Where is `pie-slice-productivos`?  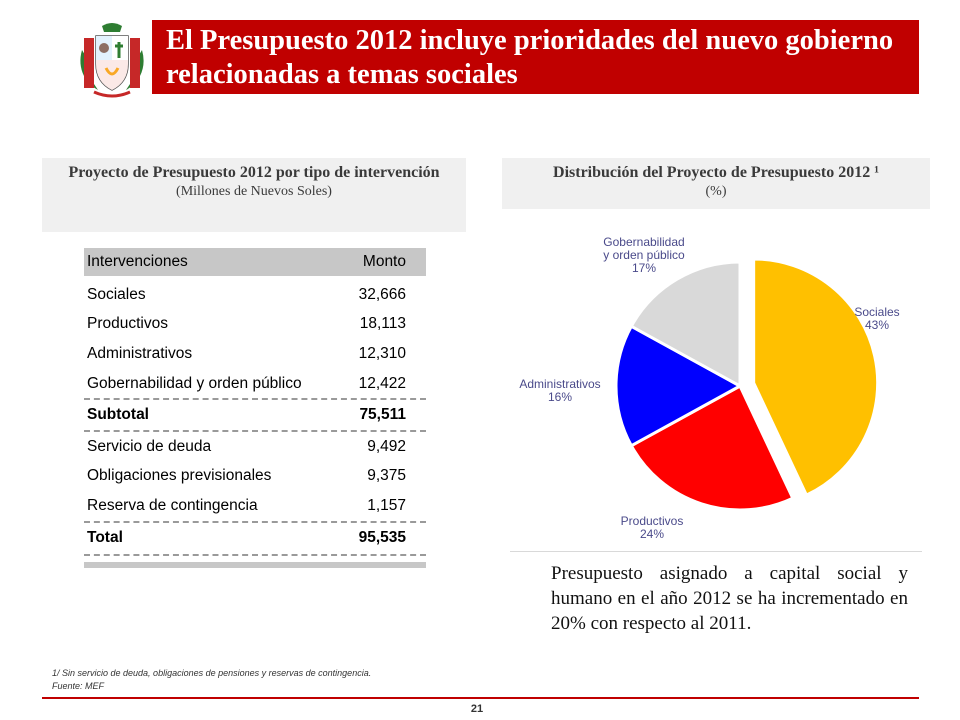 pie-slice-productivos is located at coordinates (712, 447).